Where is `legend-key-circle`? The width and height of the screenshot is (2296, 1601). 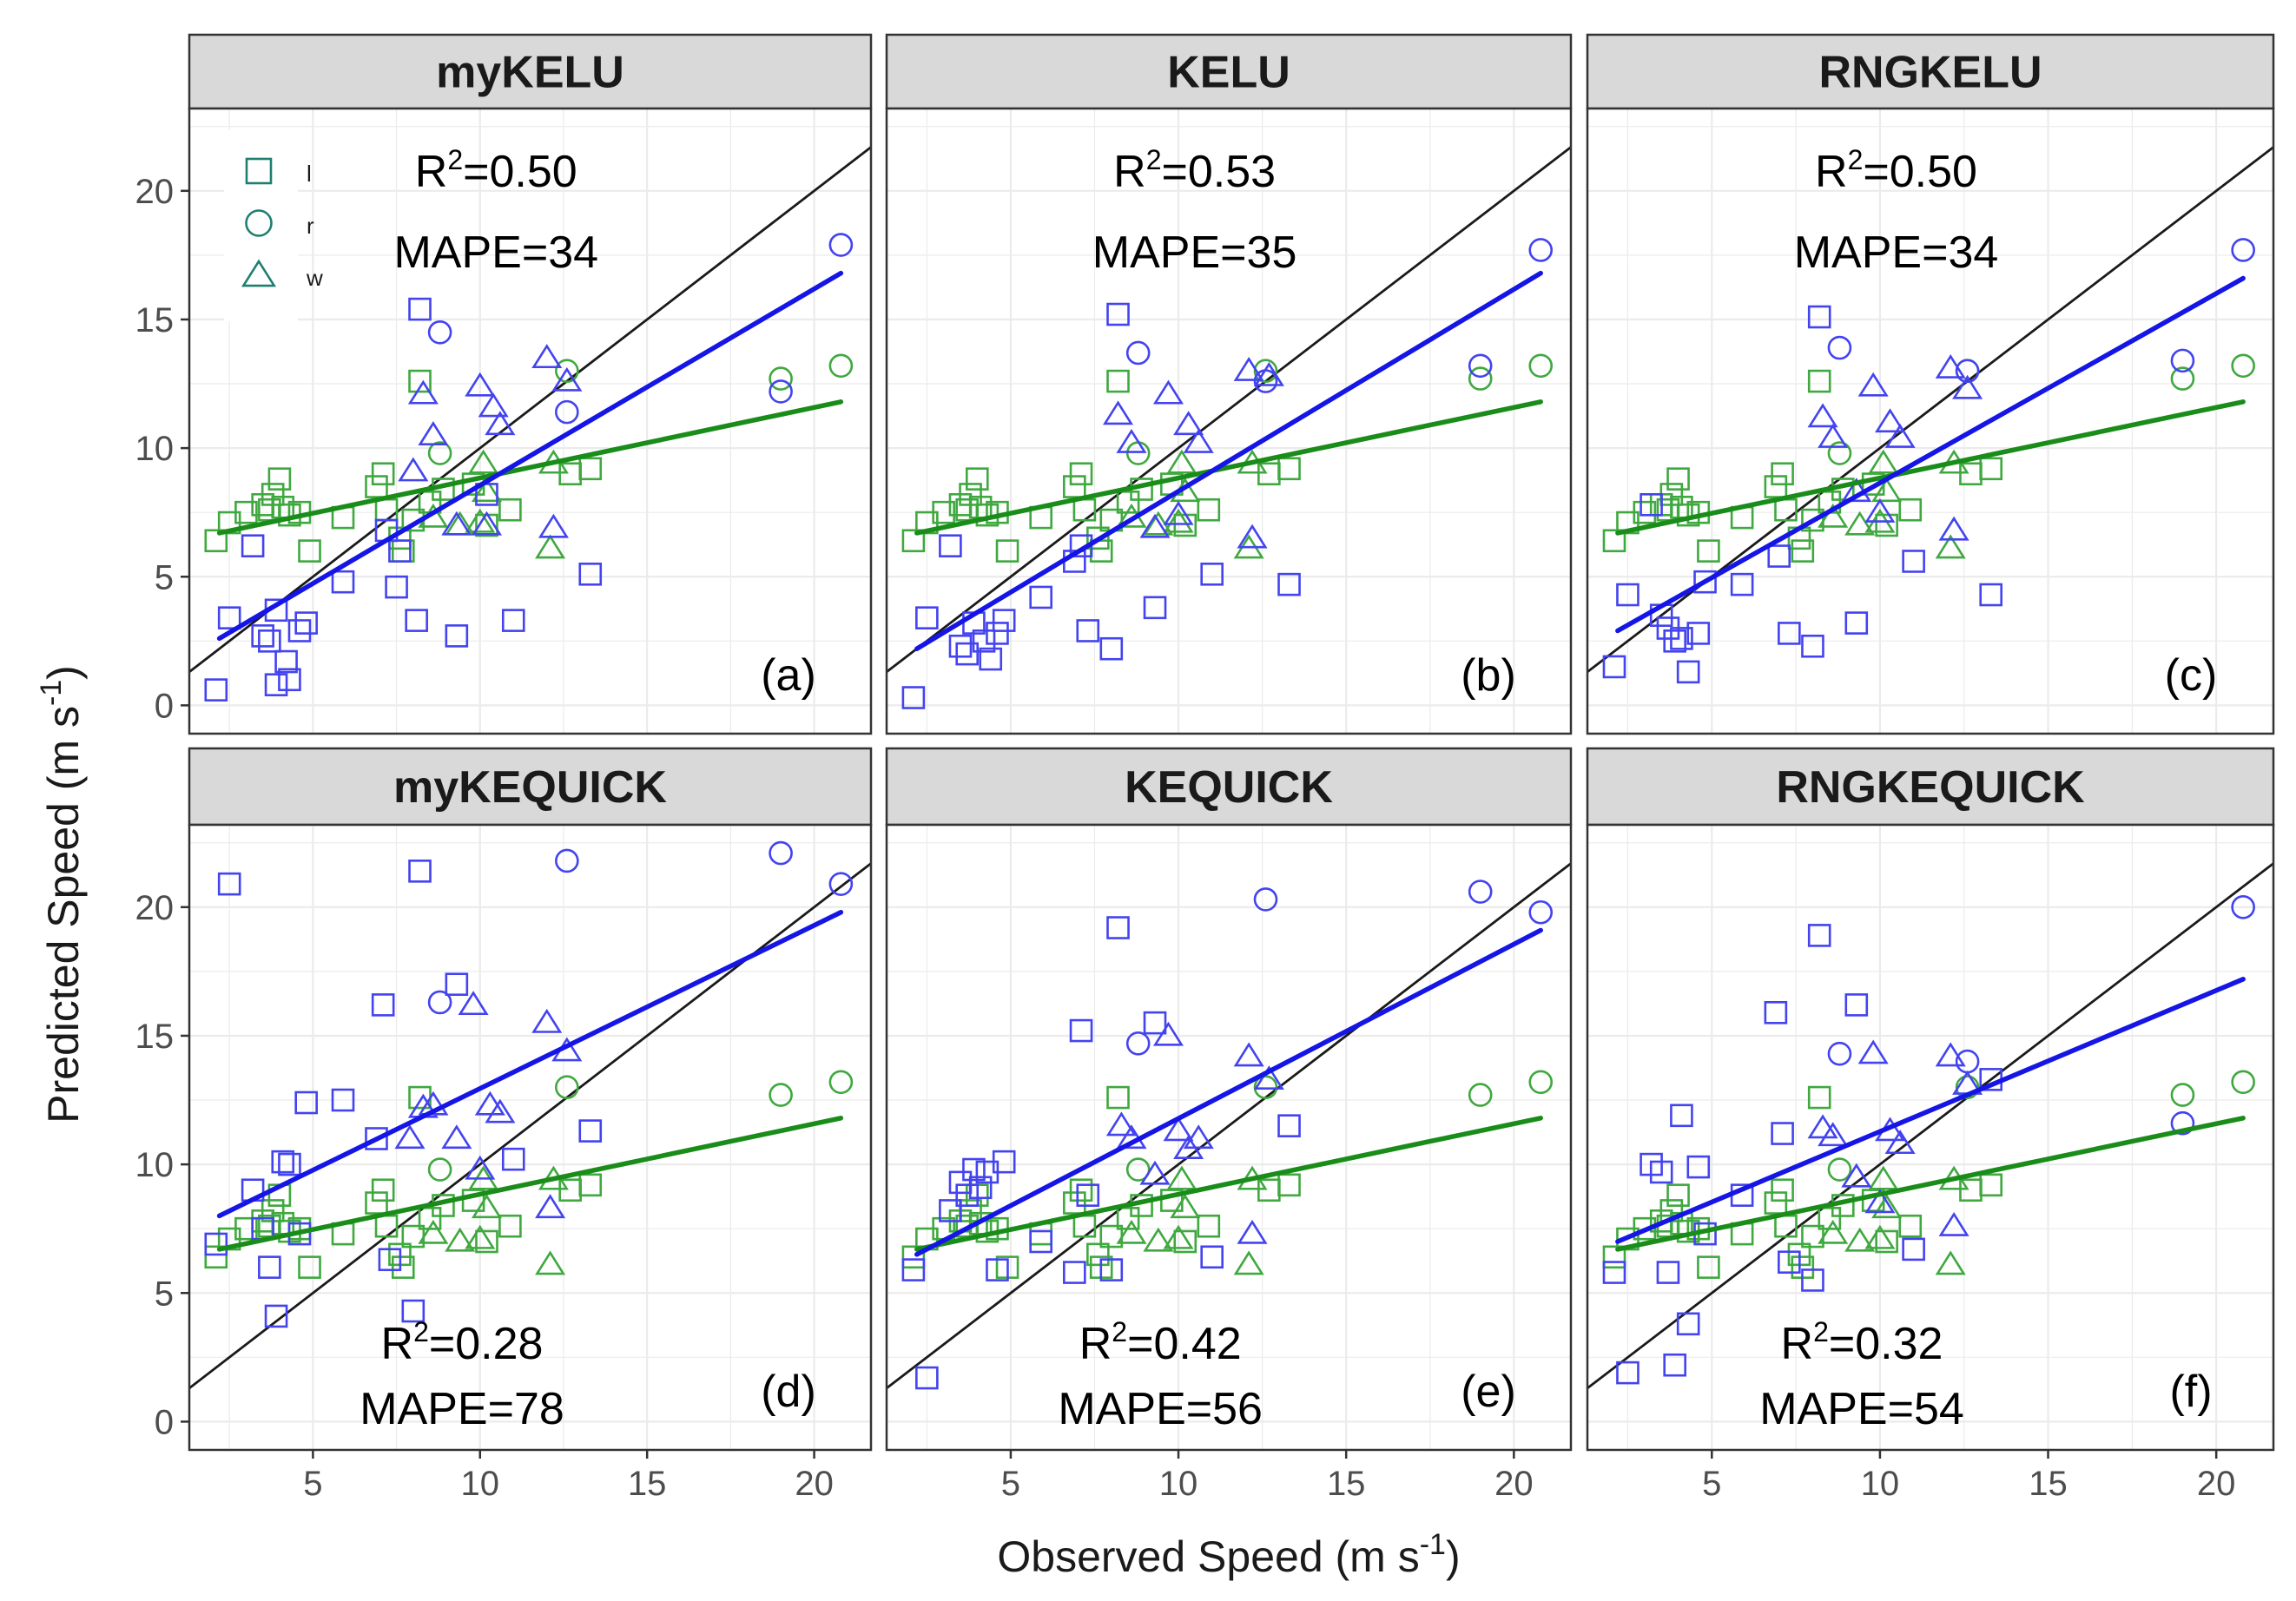
legend-key-circle is located at coordinates (259, 223).